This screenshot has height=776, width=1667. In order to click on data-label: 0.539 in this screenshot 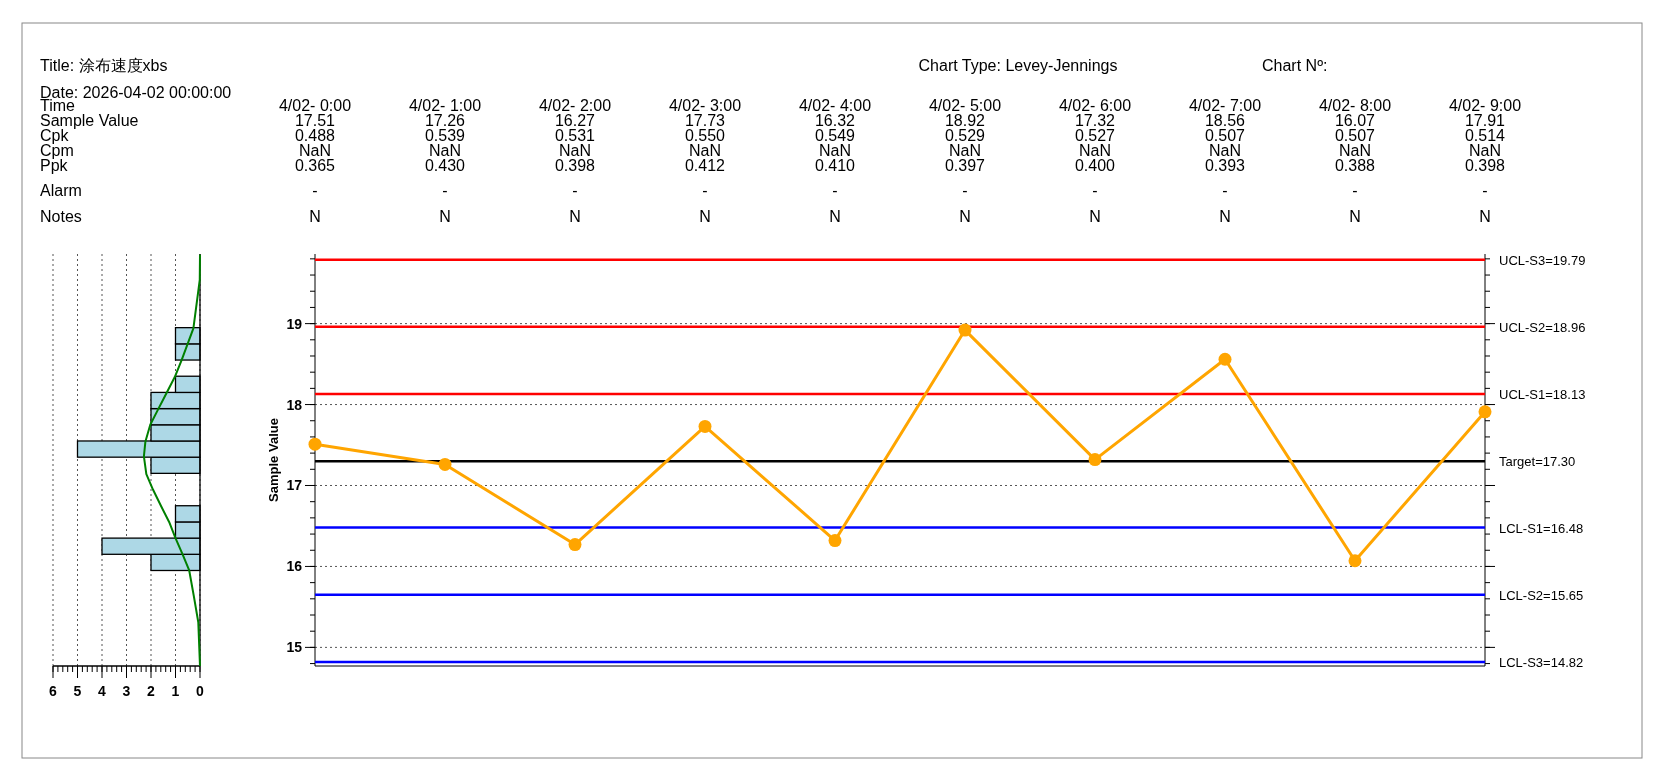, I will do `click(445, 135)`.